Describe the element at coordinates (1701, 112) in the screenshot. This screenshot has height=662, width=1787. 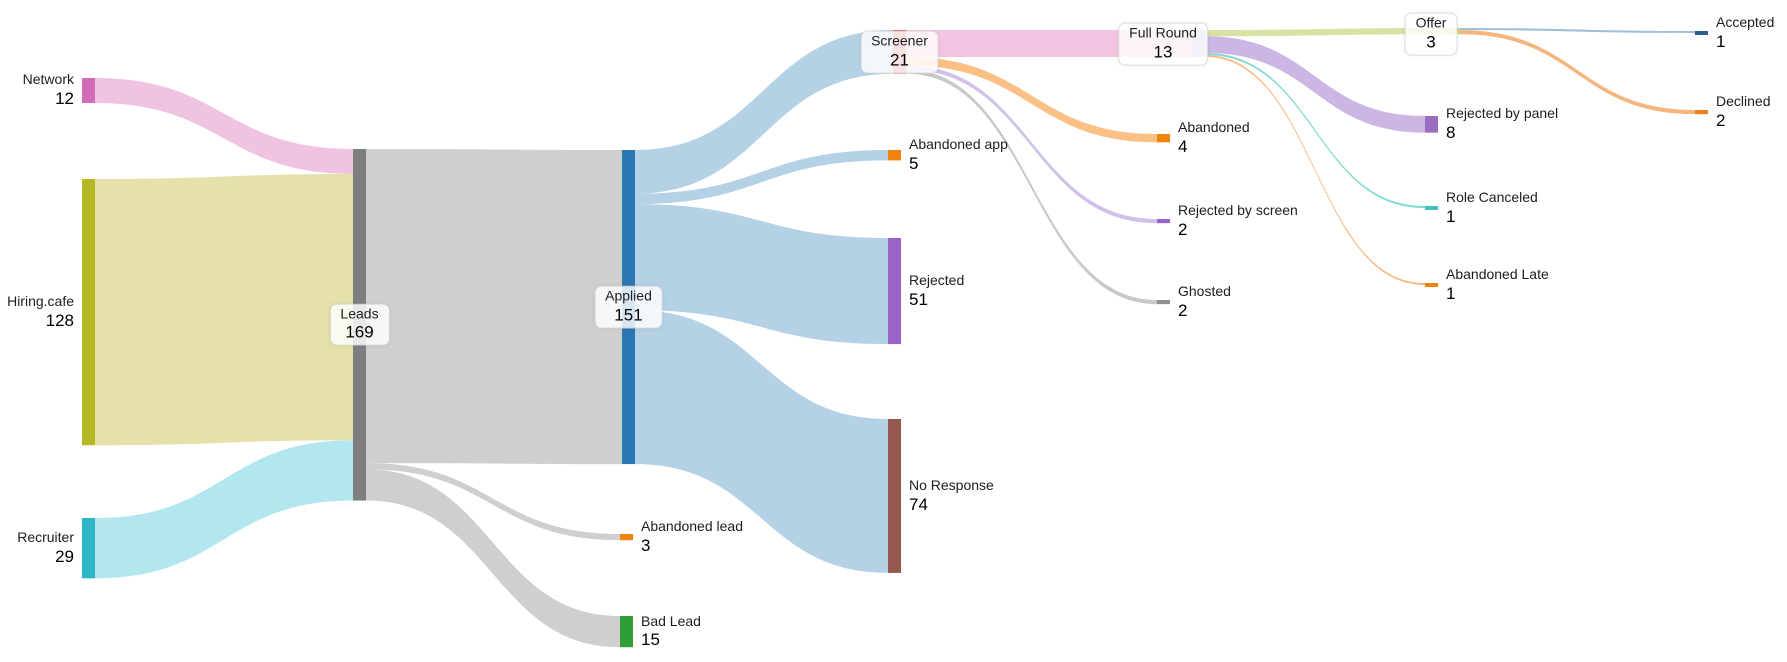
I see `node-declined` at that location.